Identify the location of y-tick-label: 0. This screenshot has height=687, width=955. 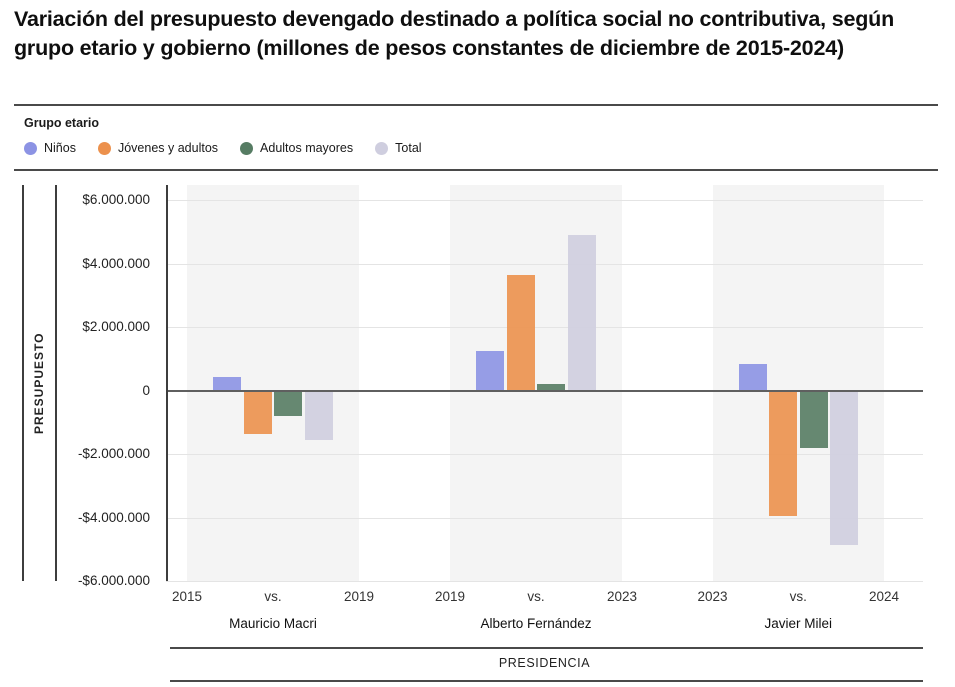
(146, 390).